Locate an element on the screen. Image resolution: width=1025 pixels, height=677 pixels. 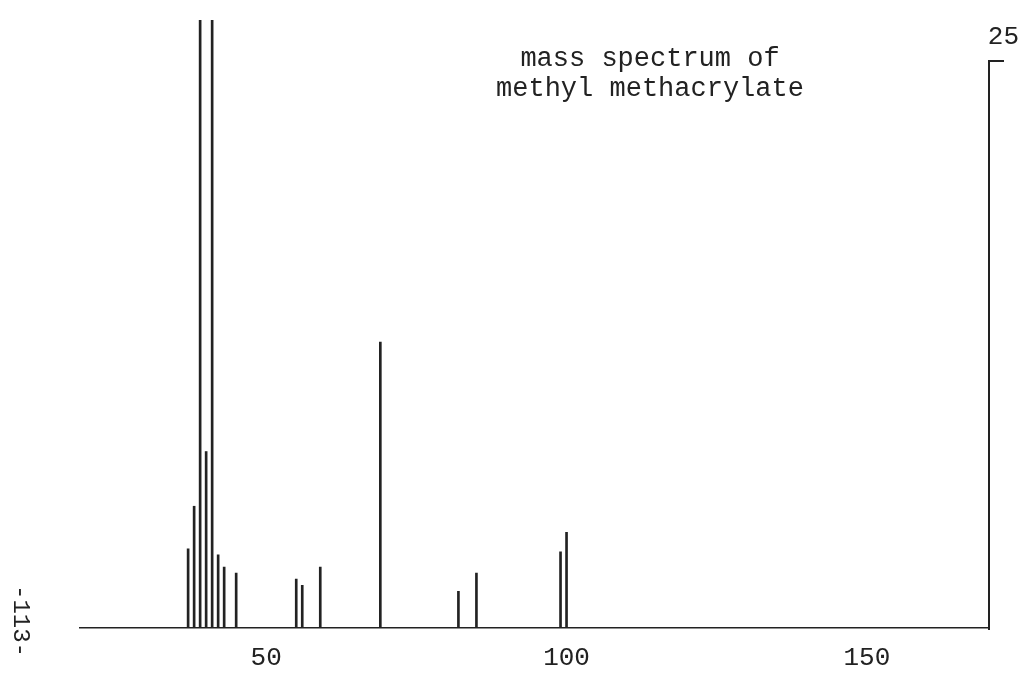
x-tick-label: 150 is located at coordinates (867, 658).